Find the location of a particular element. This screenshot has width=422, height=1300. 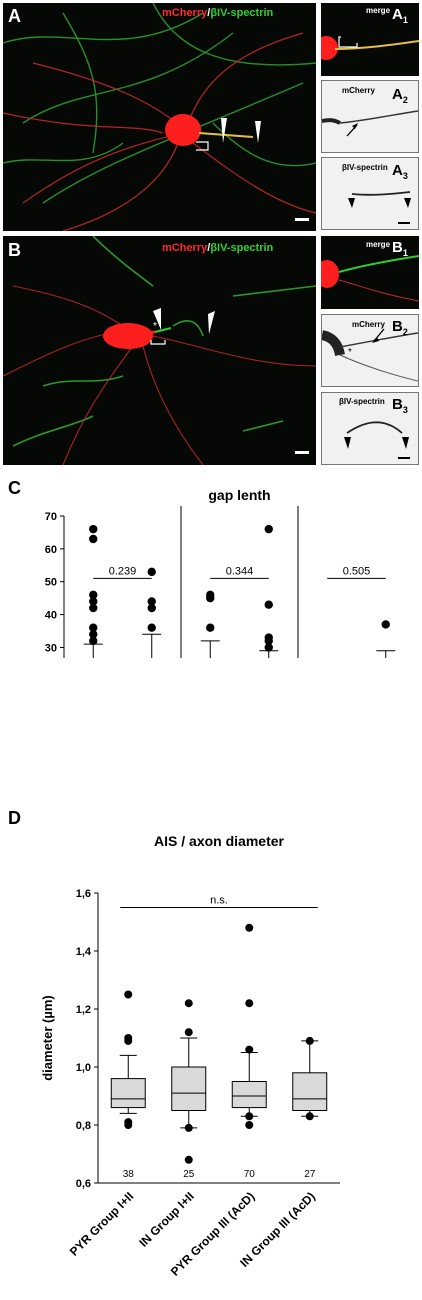

y-axis-label: diameter (µm) is located at coordinates (47, 1038).